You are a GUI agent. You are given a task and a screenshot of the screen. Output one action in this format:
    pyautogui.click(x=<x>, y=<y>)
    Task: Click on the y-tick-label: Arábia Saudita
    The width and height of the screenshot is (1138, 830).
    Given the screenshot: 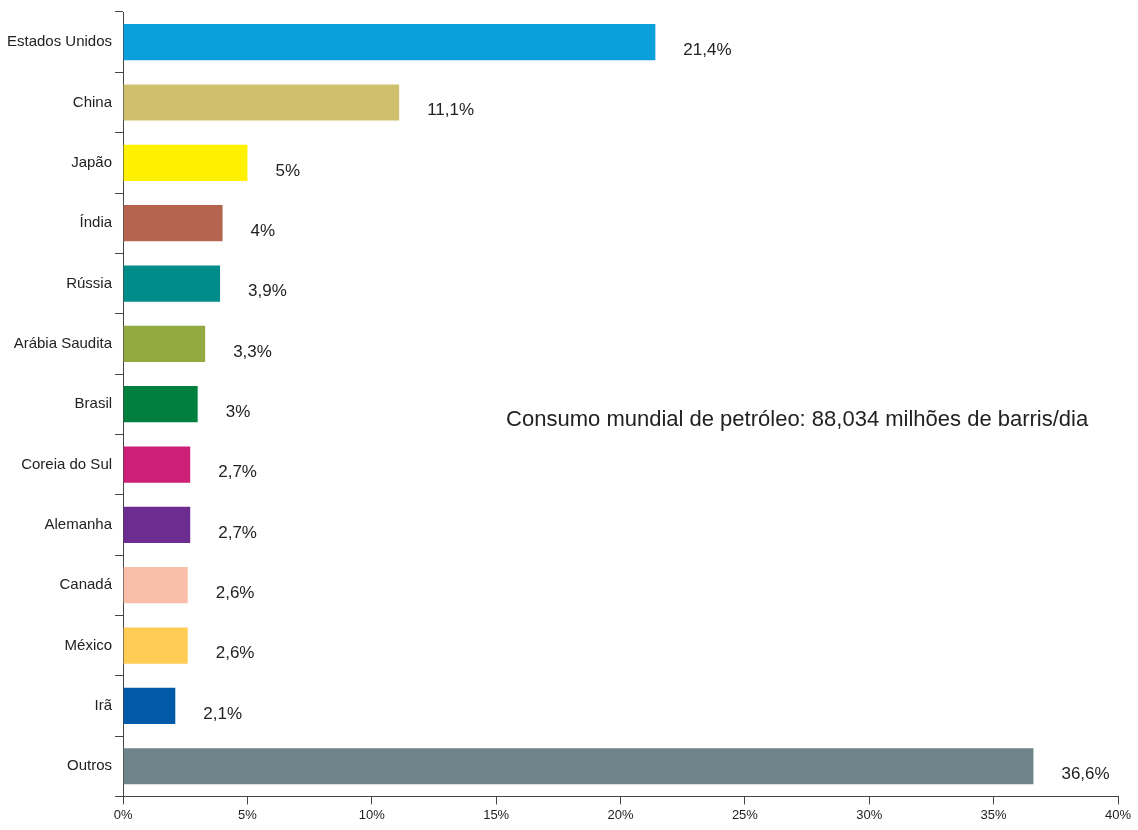 What is the action you would take?
    pyautogui.click(x=63, y=342)
    